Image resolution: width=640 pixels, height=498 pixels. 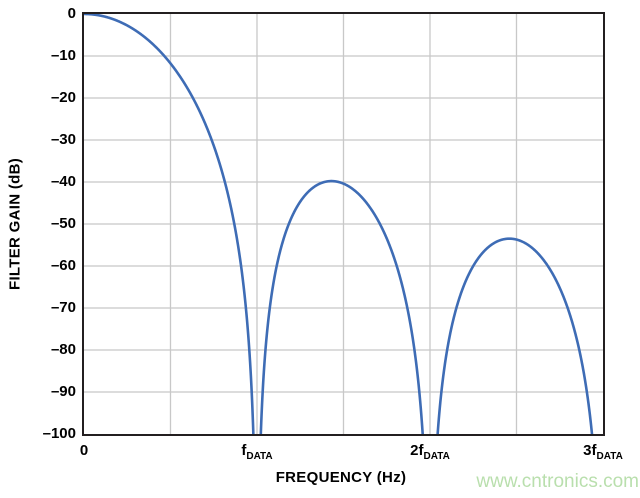 I want to click on y-tick-label: –80, so click(x=63, y=349).